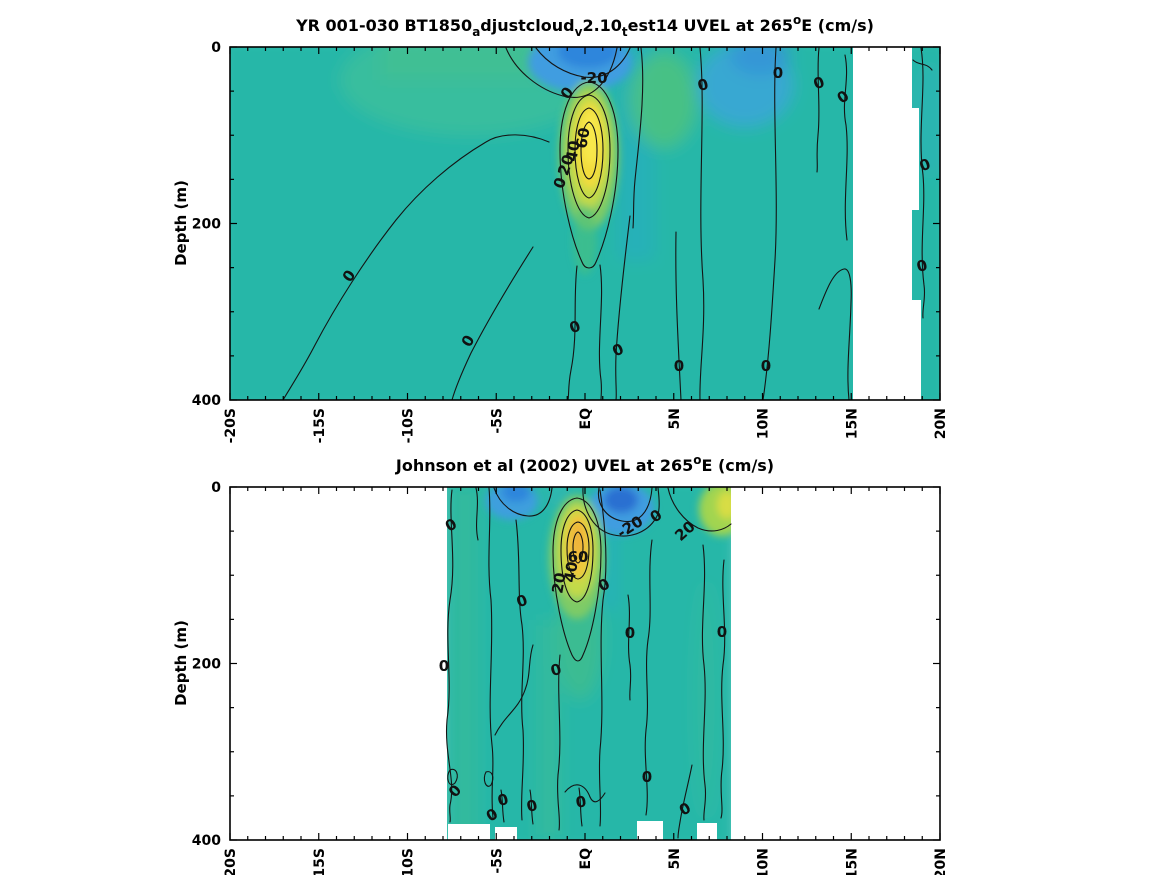  Describe the element at coordinates (916, 254) in the screenshot. I see `missing-data-mask` at that location.